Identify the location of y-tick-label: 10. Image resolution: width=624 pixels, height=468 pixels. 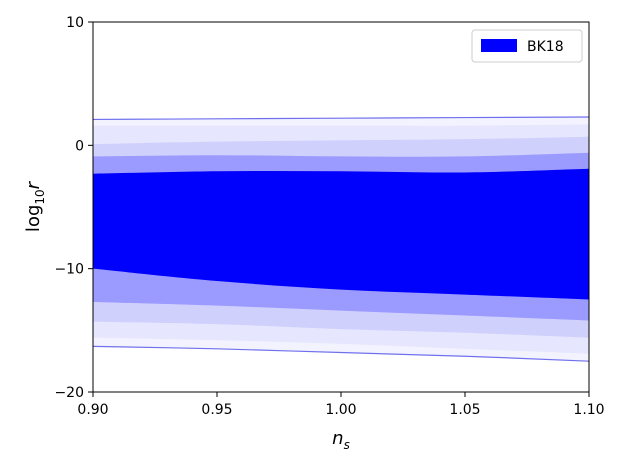
(75, 23).